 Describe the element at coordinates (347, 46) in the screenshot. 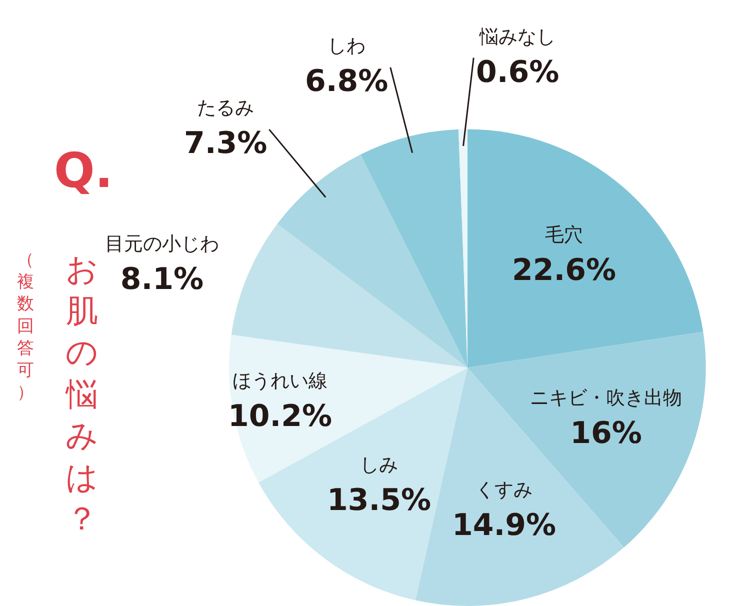

I see `slice-label: しわ` at that location.